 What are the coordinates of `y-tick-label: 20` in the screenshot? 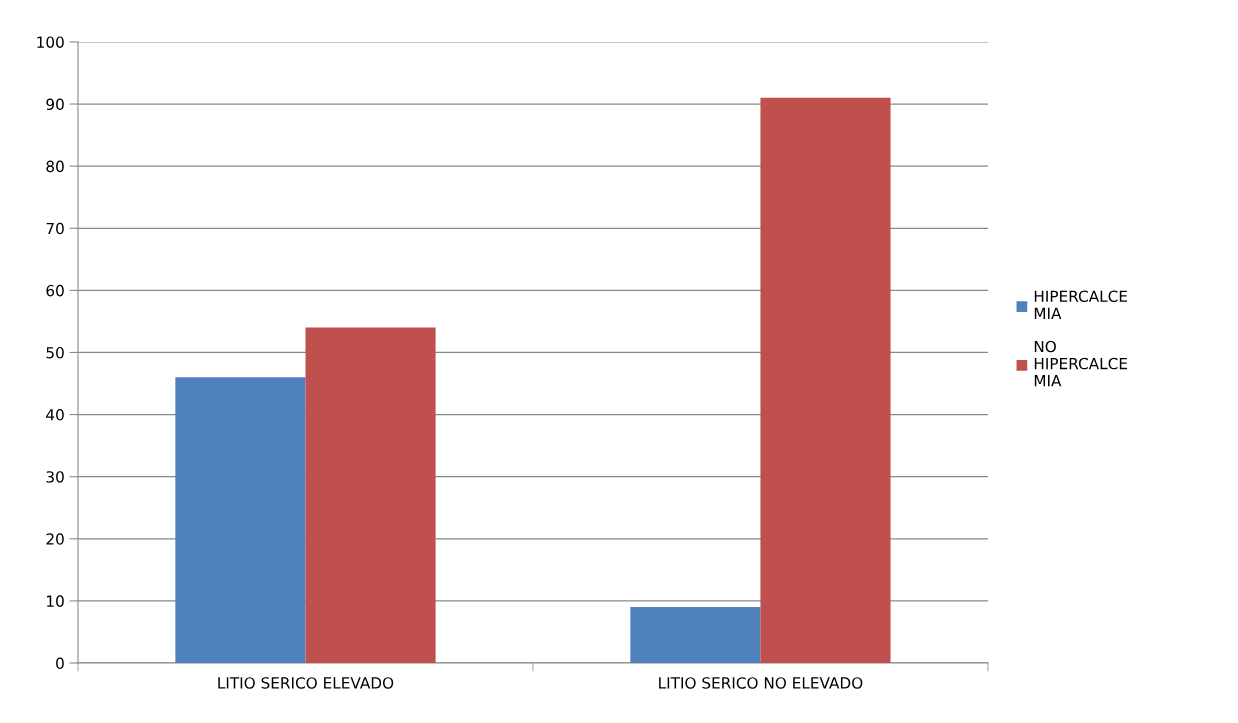 It's located at (55, 539).